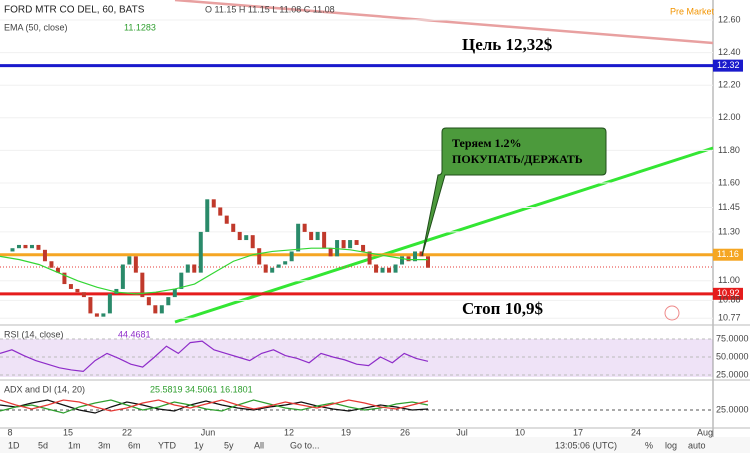  What do you see at coordinates (729, 150) in the screenshot?
I see `price-tick-label: 11.80` at bounding box center [729, 150].